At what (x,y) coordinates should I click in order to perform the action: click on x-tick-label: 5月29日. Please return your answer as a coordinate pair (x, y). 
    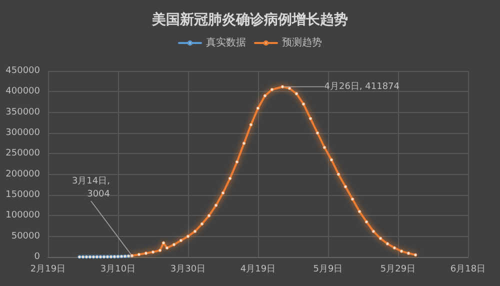
    Looking at the image, I should click on (398, 269).